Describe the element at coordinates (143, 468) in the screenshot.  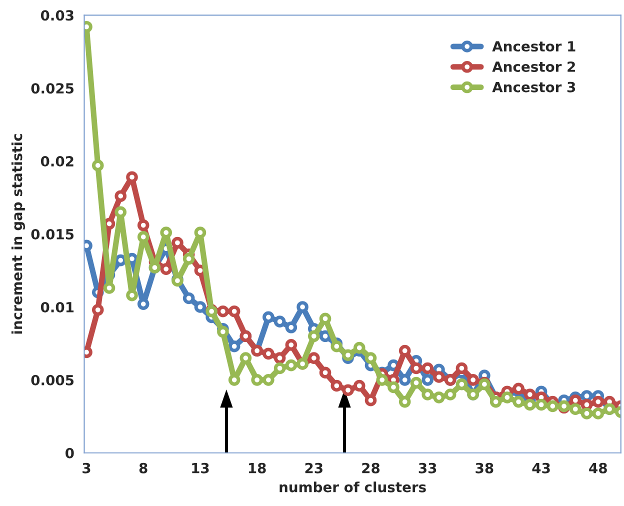
I see `x-tick-label: 8` at that location.